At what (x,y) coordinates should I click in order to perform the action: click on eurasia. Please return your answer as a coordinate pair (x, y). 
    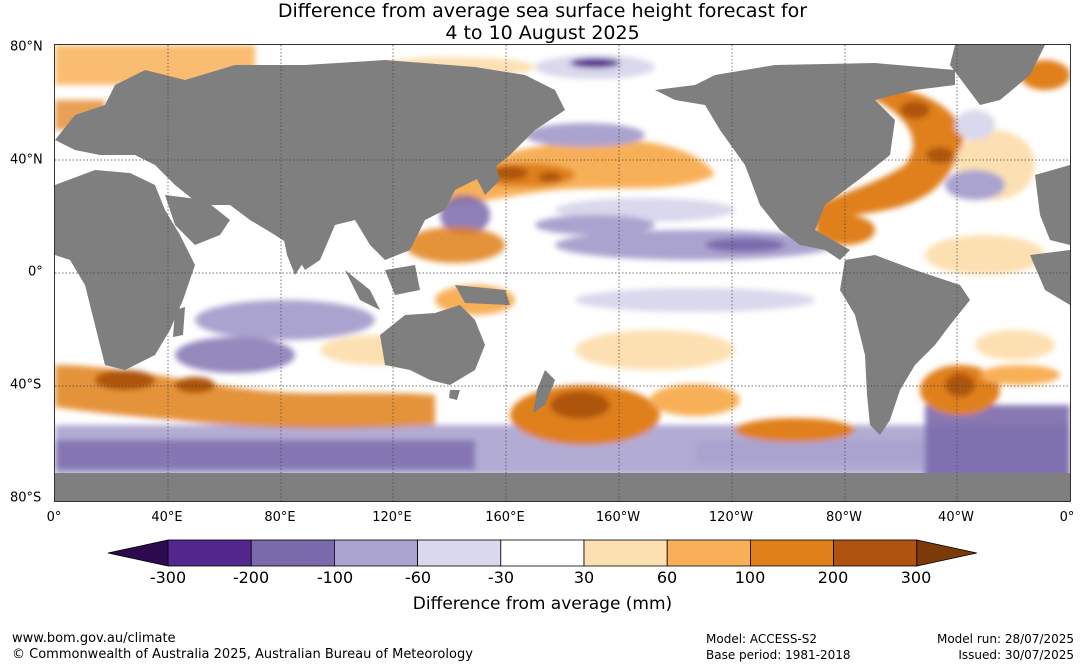
    Looking at the image, I should click on (310, 165).